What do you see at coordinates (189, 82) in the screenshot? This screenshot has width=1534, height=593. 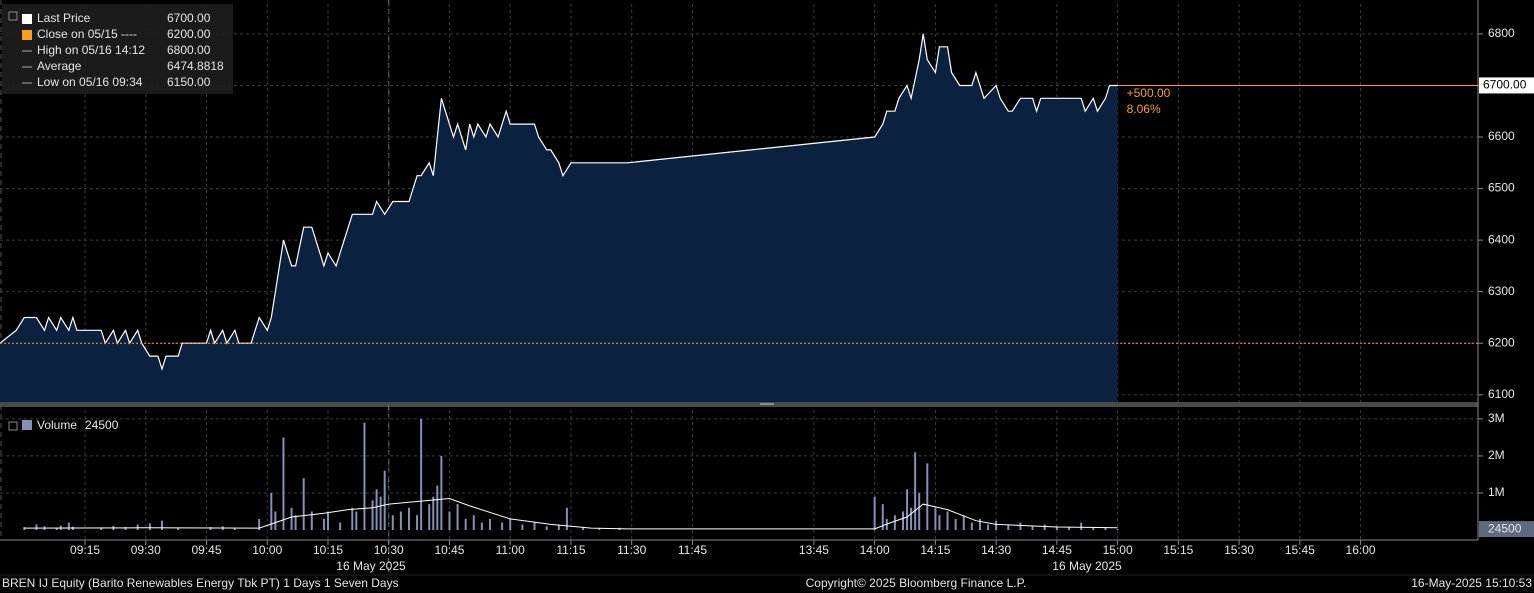 I see `legend-value: 6150.00` at bounding box center [189, 82].